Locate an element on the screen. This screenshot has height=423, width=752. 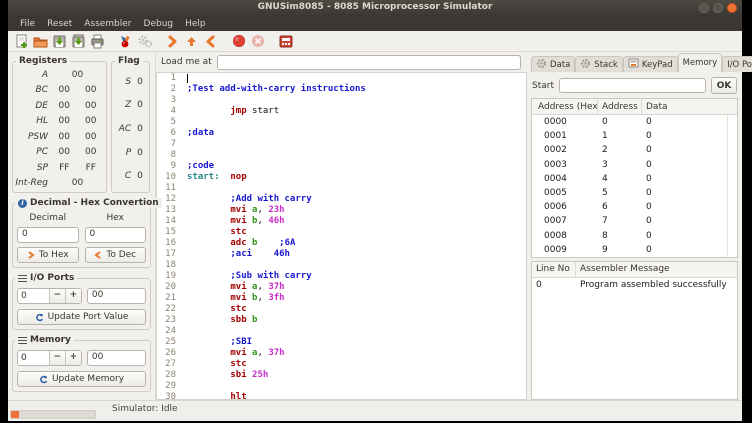
flag-value: 0 is located at coordinates (140, 105).